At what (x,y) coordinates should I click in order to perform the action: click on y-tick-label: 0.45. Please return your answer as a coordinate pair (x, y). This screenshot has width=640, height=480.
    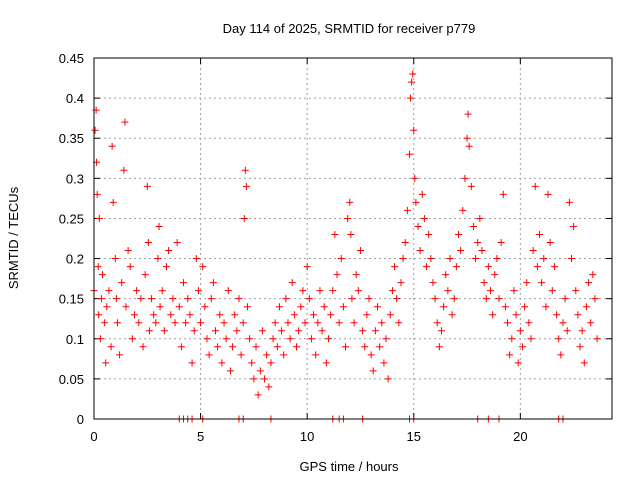
    Looking at the image, I should click on (71, 58).